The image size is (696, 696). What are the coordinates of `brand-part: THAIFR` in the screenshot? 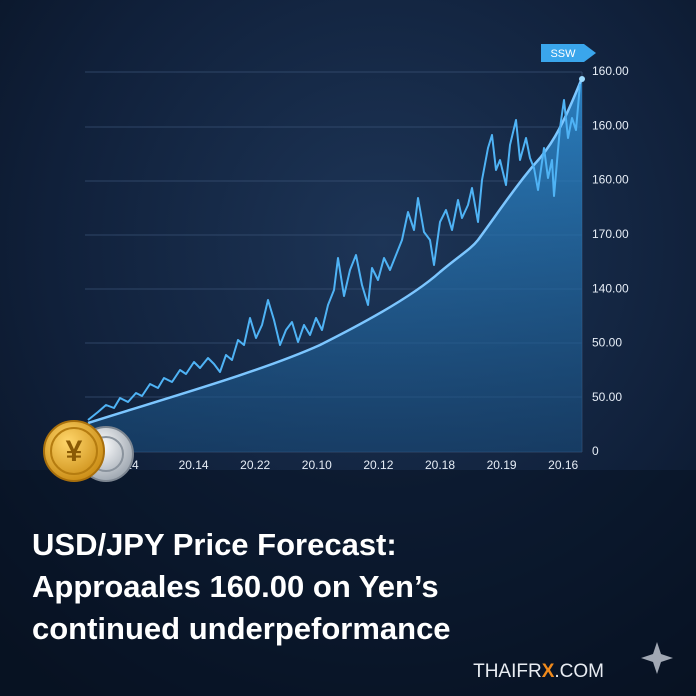 It's located at (507, 671).